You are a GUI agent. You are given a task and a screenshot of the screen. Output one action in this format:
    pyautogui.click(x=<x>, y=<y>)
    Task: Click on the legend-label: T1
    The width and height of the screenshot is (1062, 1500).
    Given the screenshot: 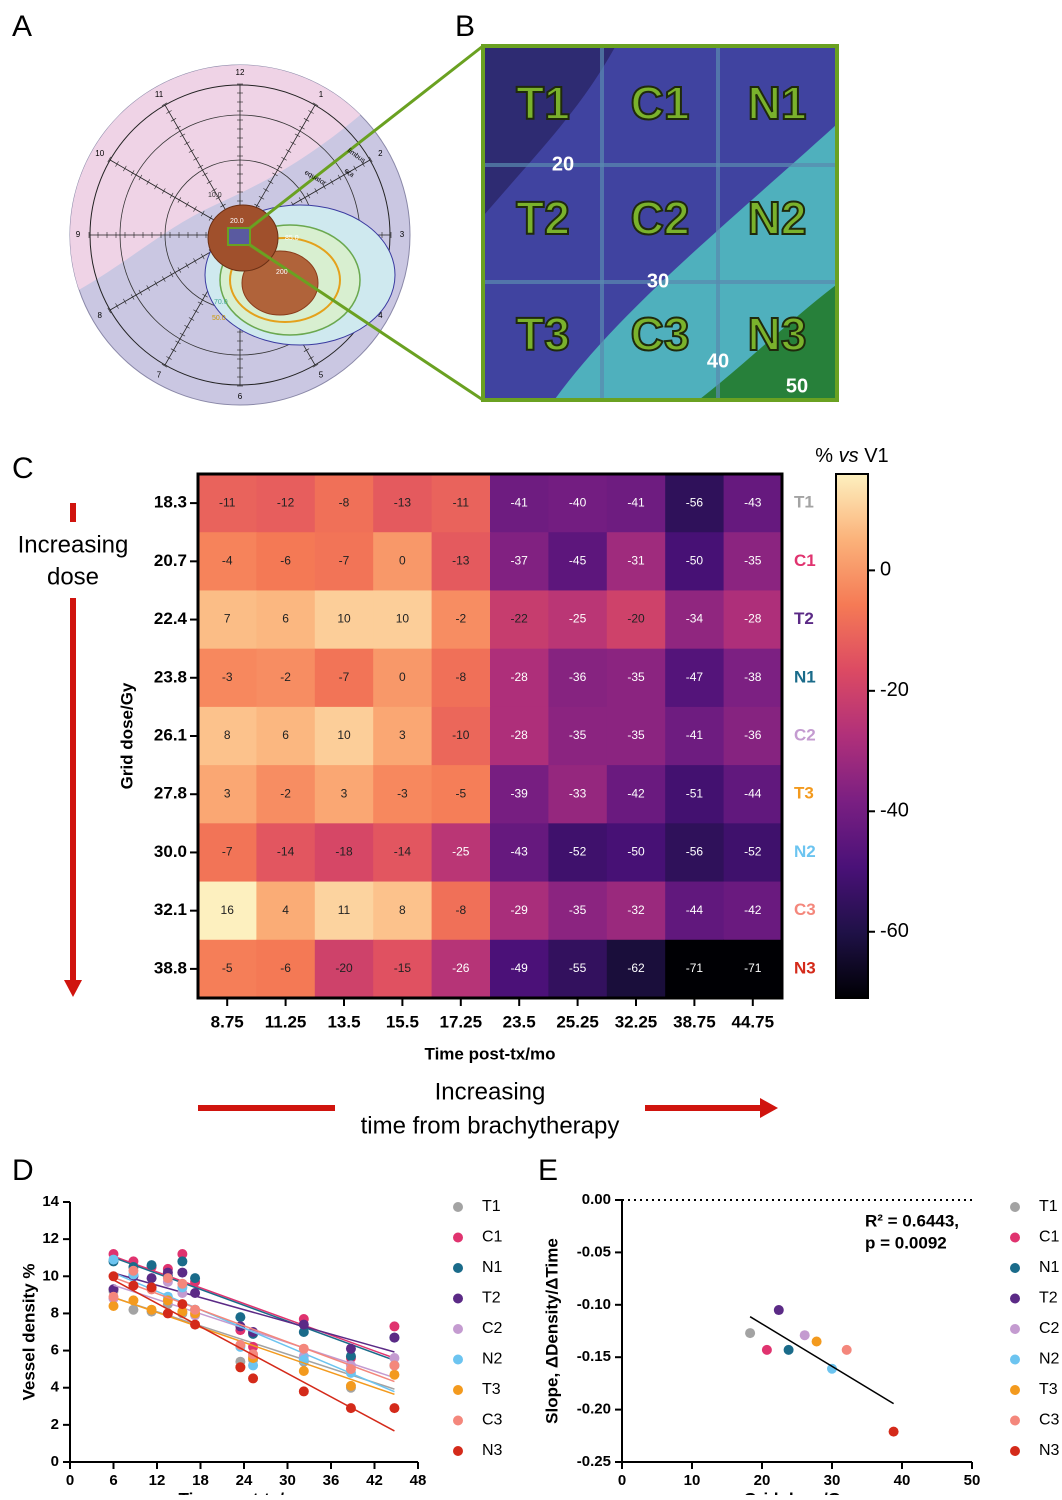 What is the action you would take?
    pyautogui.click(x=491, y=1206)
    